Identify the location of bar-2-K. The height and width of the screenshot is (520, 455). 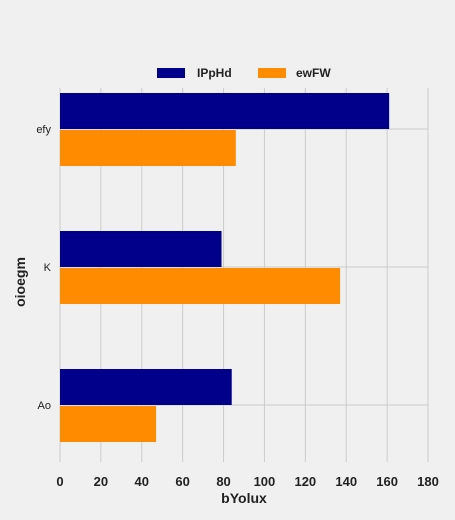
(200, 286).